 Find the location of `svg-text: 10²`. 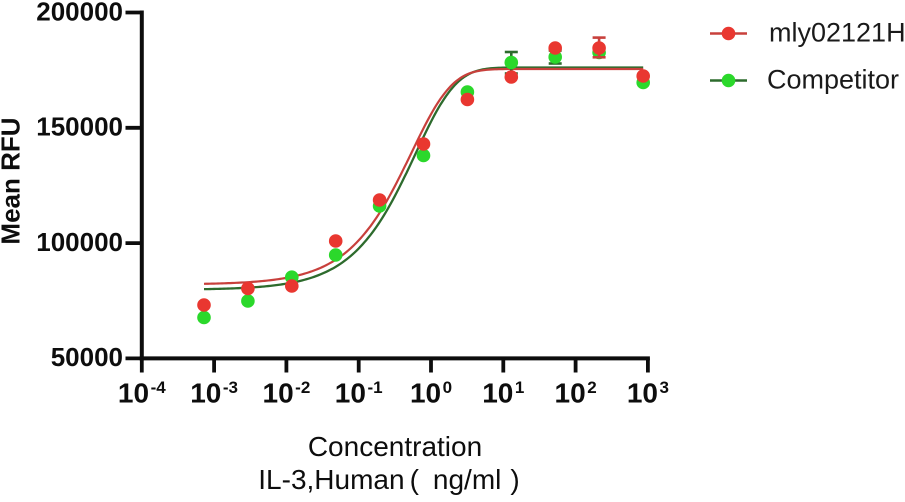

svg-text: 10² is located at coordinates (576, 393).